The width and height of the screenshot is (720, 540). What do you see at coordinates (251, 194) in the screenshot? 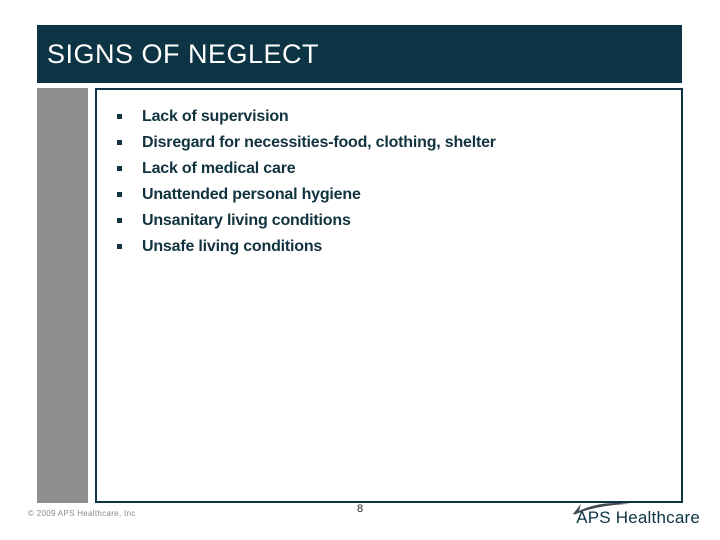
I see `list-item-text: Unattended personal hygiene` at bounding box center [251, 194].